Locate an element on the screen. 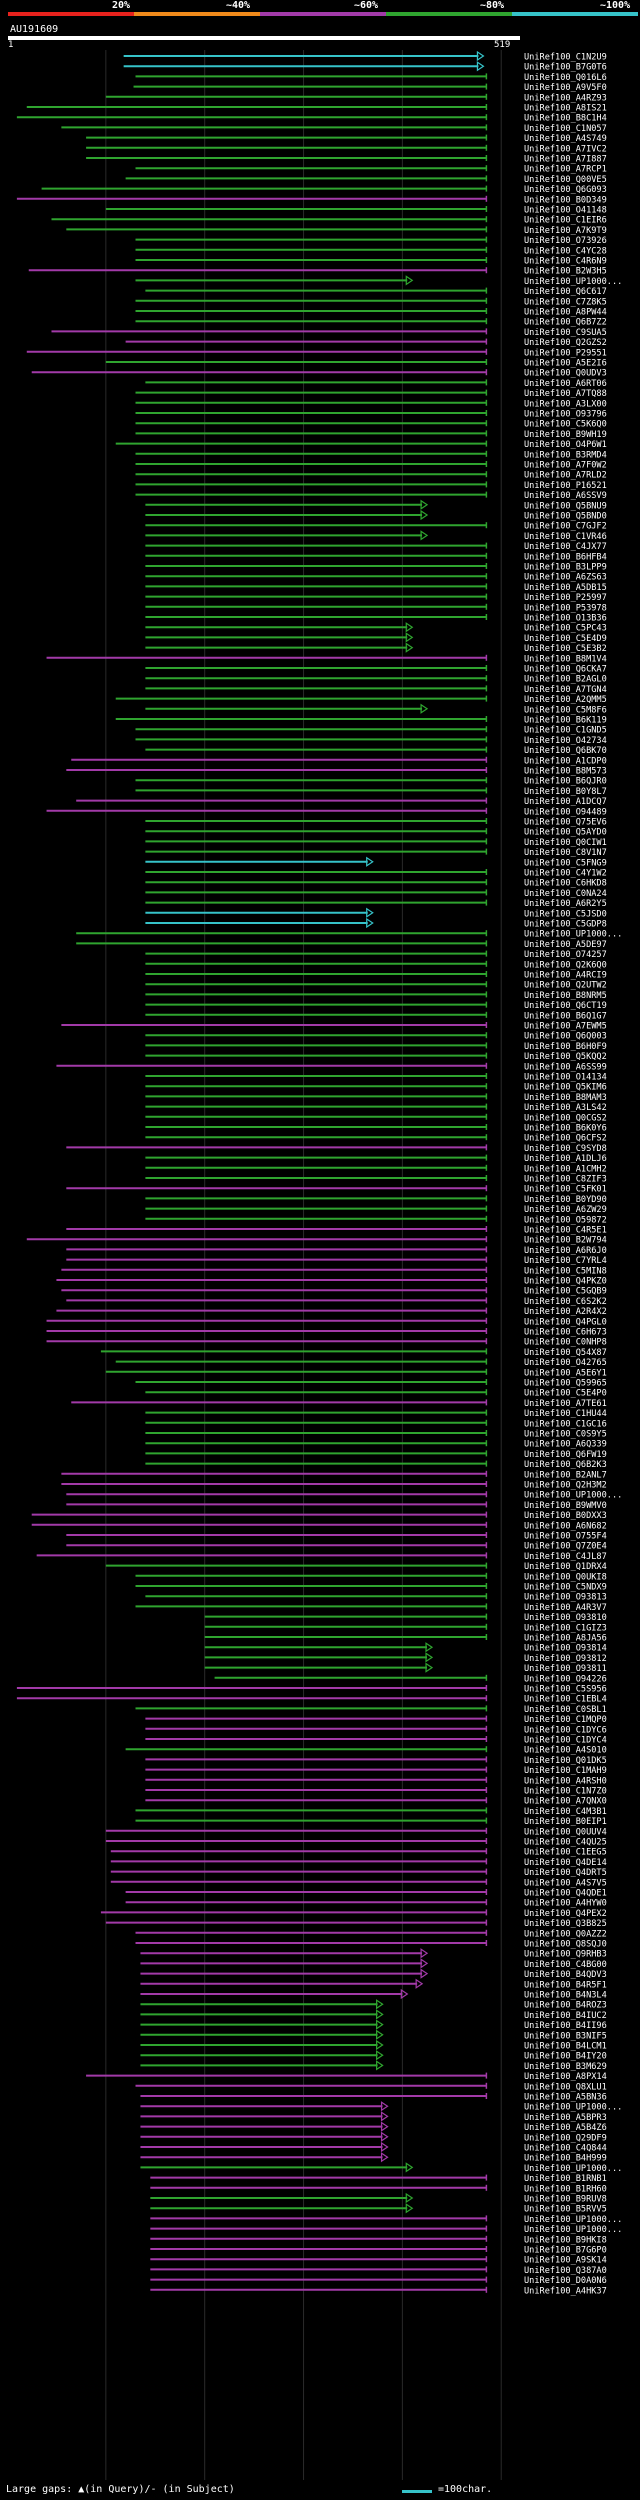 This screenshot has height=2500, width=640. hit-label: UniRef100_Q9RHB3 is located at coordinates (565, 1955).